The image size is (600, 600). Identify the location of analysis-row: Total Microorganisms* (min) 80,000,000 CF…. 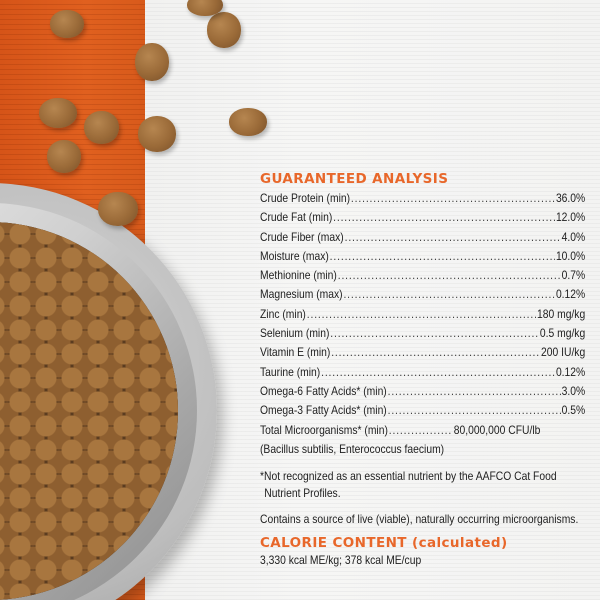
(400, 430).